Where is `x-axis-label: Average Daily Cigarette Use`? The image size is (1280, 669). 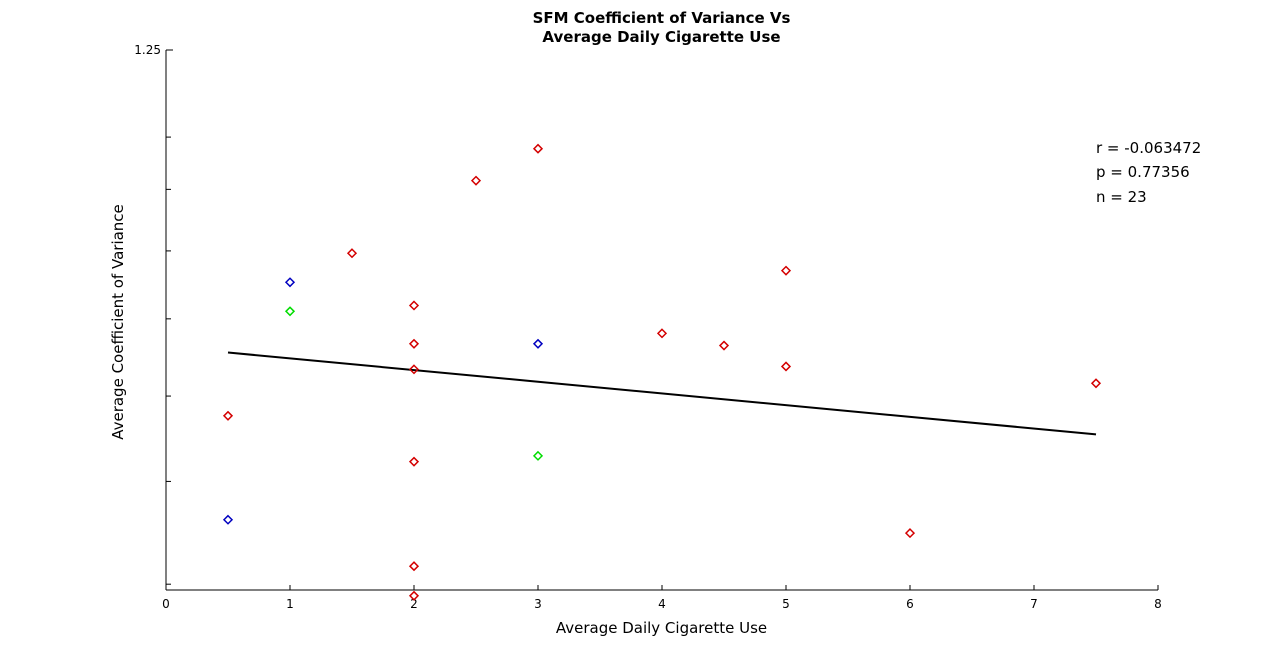 x-axis-label: Average Daily Cigarette Use is located at coordinates (661, 628).